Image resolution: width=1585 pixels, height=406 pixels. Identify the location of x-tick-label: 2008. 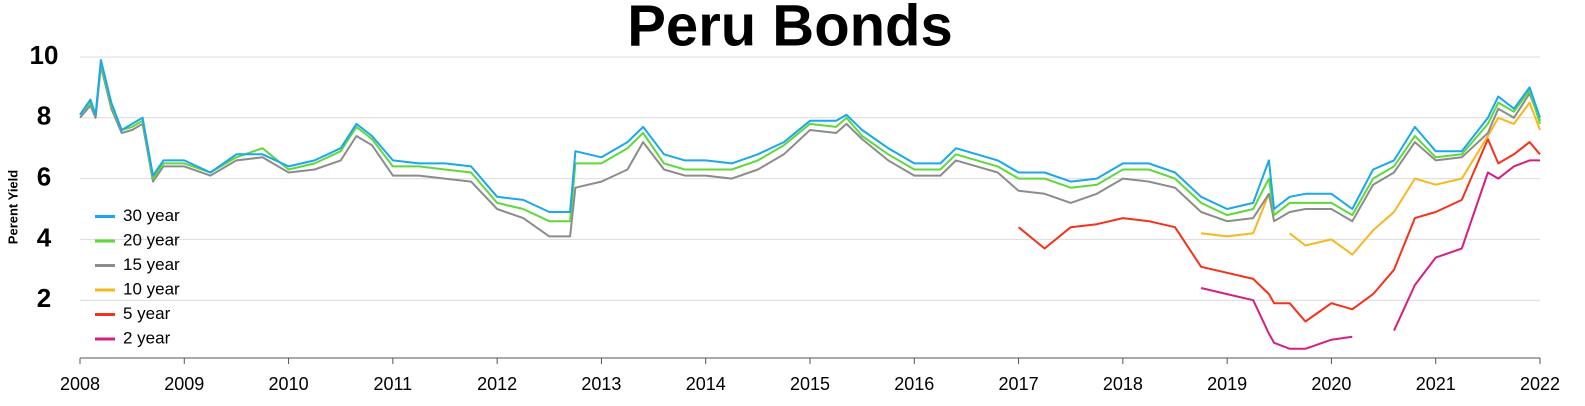
(80, 384).